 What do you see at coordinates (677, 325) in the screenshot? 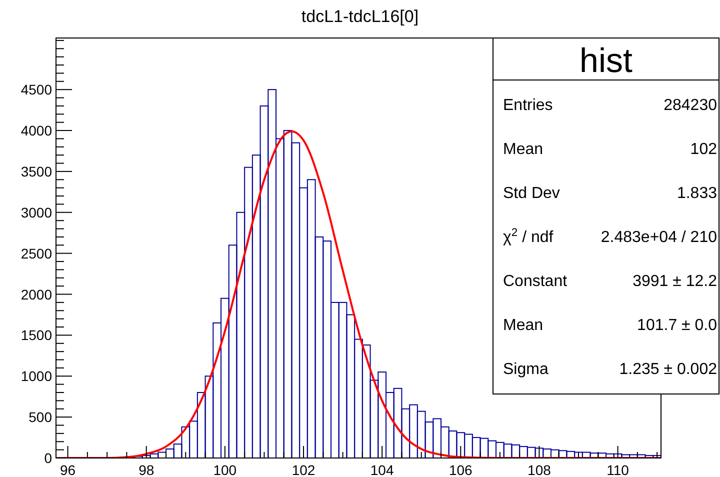
I see `annotation: 101.7 ± 0.0` at bounding box center [677, 325].